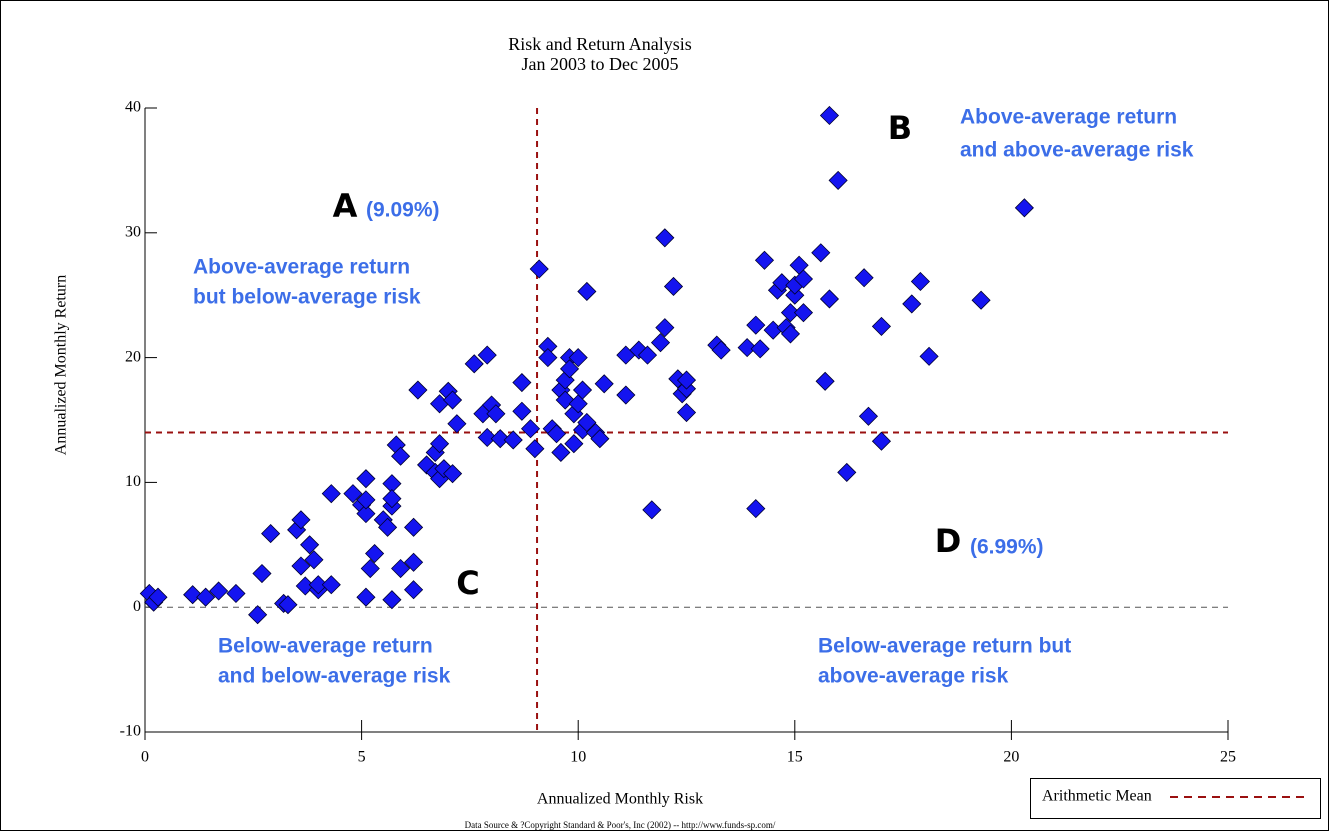 The image size is (1330, 832). Describe the element at coordinates (913, 676) in the screenshot. I see `quadrant-text: above-average risk` at that location.